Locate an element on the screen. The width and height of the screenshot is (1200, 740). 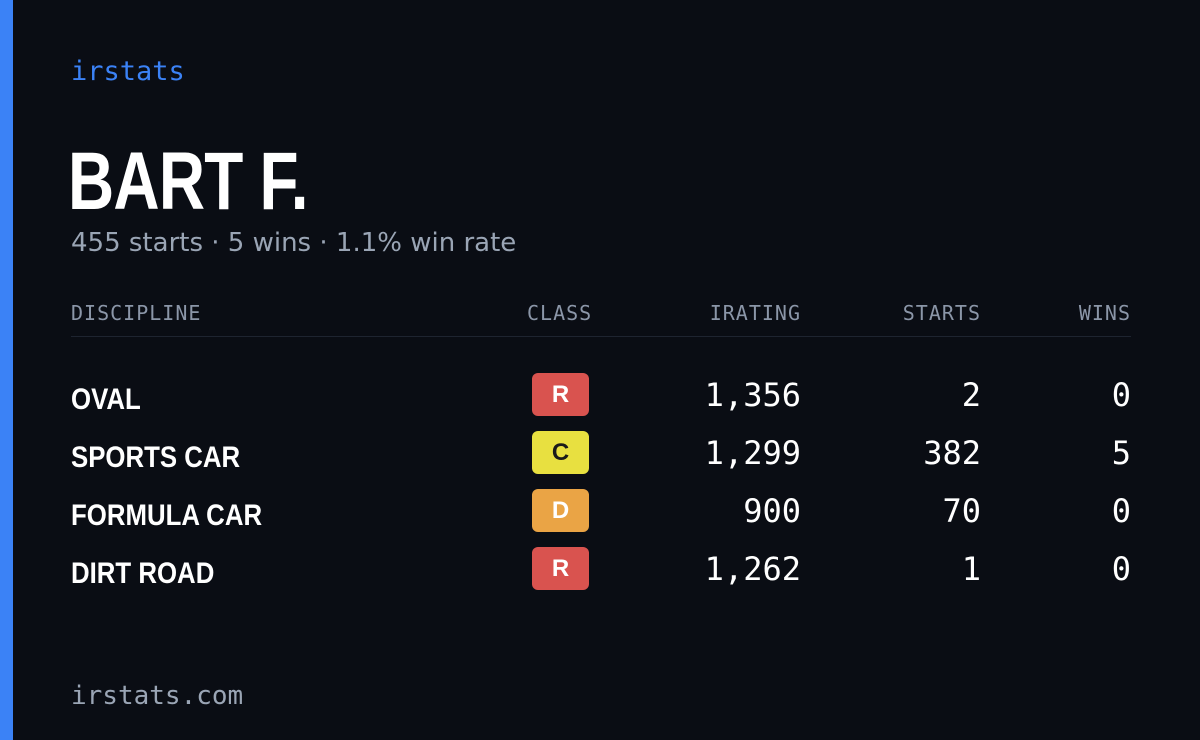
discipline-name: FORMULA CAR is located at coordinates (167, 515).